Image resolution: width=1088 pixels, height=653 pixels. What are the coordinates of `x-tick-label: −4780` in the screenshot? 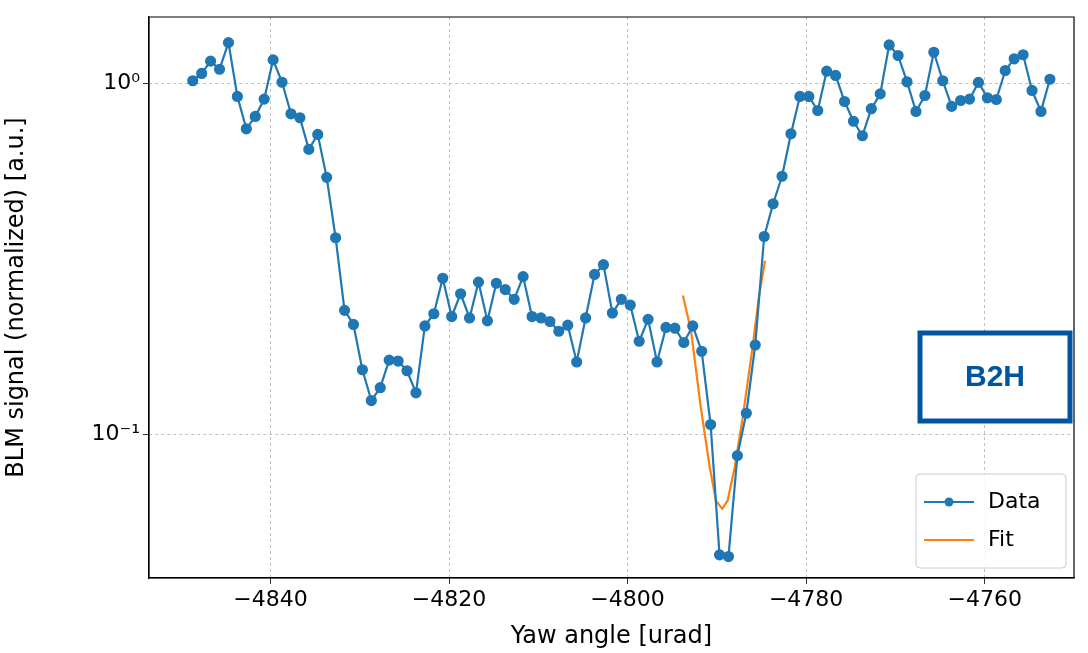 It's located at (806, 598).